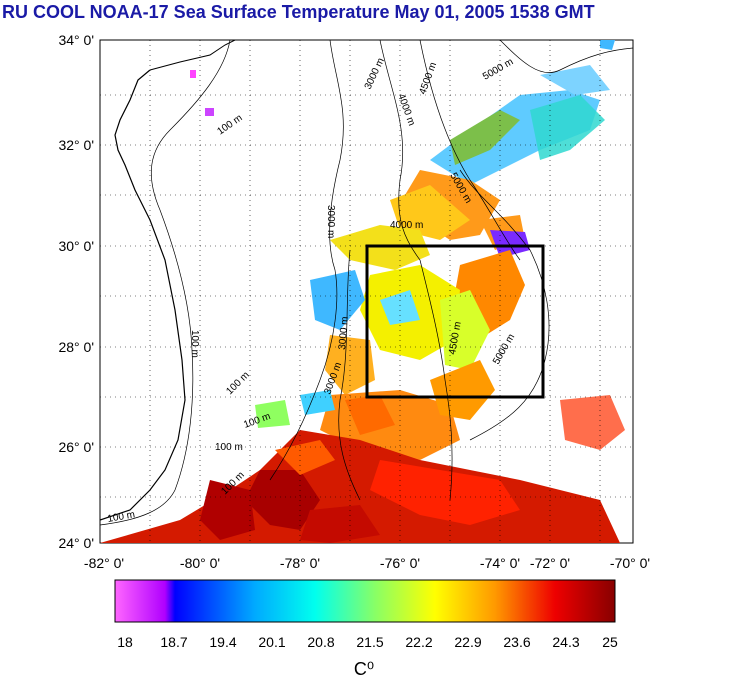 This screenshot has width=734, height=680. What do you see at coordinates (406, 225) in the screenshot?
I see `contour-label: 4000 m` at bounding box center [406, 225].